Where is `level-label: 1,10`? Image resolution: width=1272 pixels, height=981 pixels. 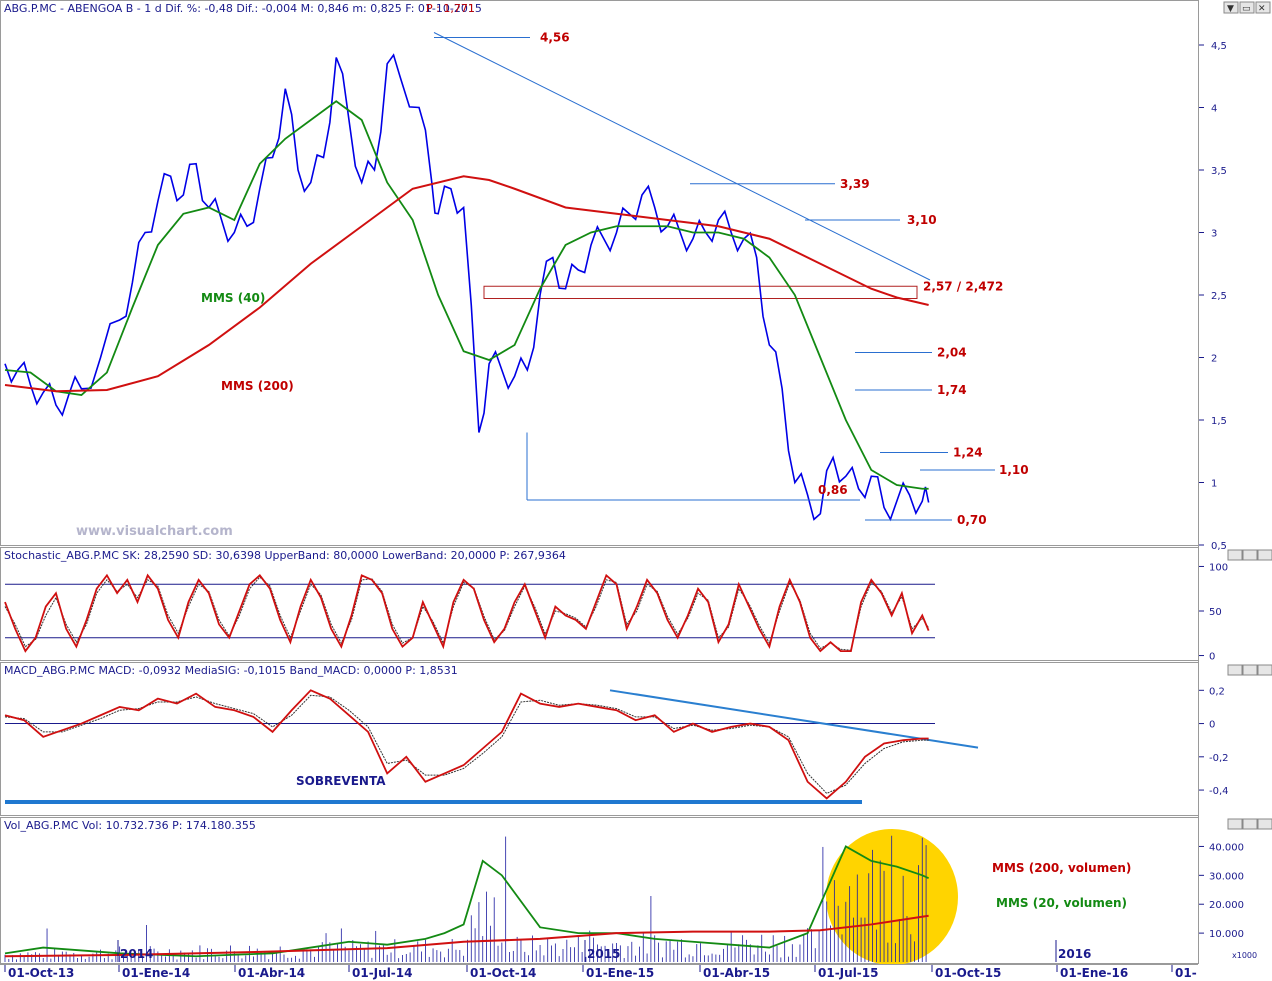
level-label: 1,10 is located at coordinates (1014, 470).